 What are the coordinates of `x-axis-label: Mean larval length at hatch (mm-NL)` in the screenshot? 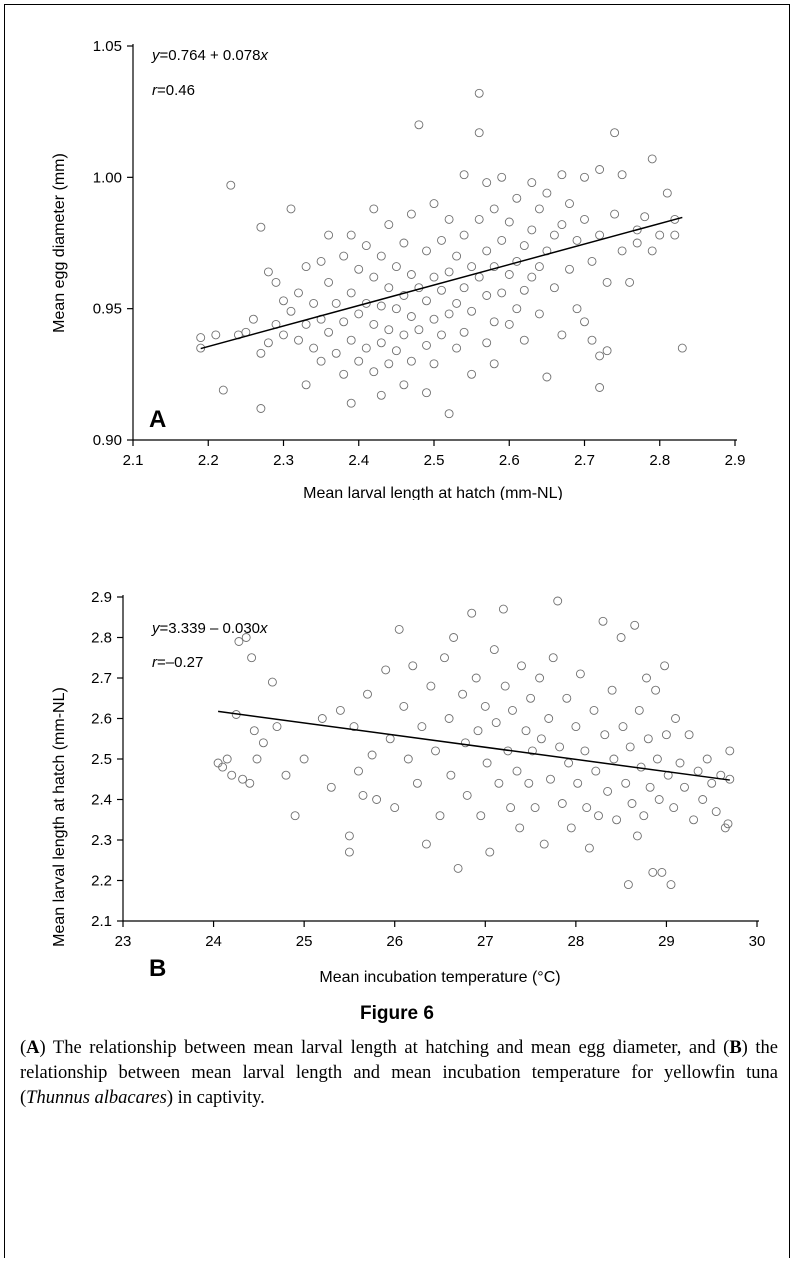 It's located at (433, 492).